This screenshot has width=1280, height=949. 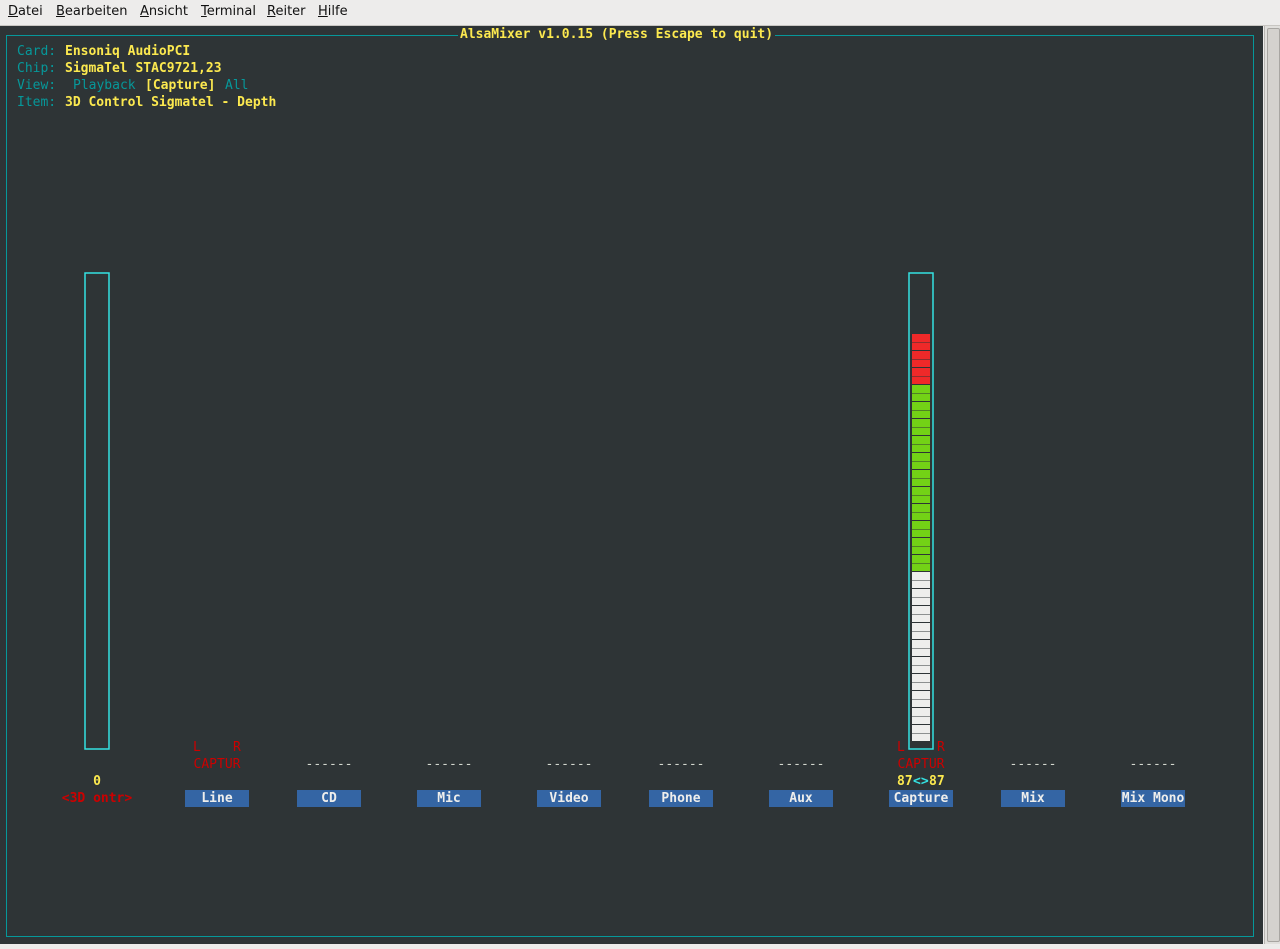 I want to click on label: Item:, so click(x=37, y=102).